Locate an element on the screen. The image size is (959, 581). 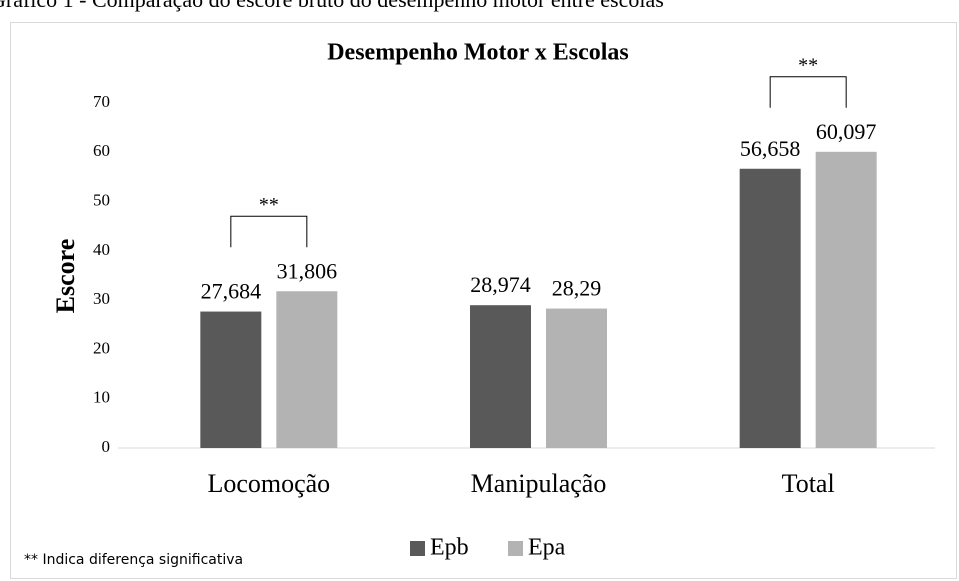
legend-label: Epb is located at coordinates (449, 548).